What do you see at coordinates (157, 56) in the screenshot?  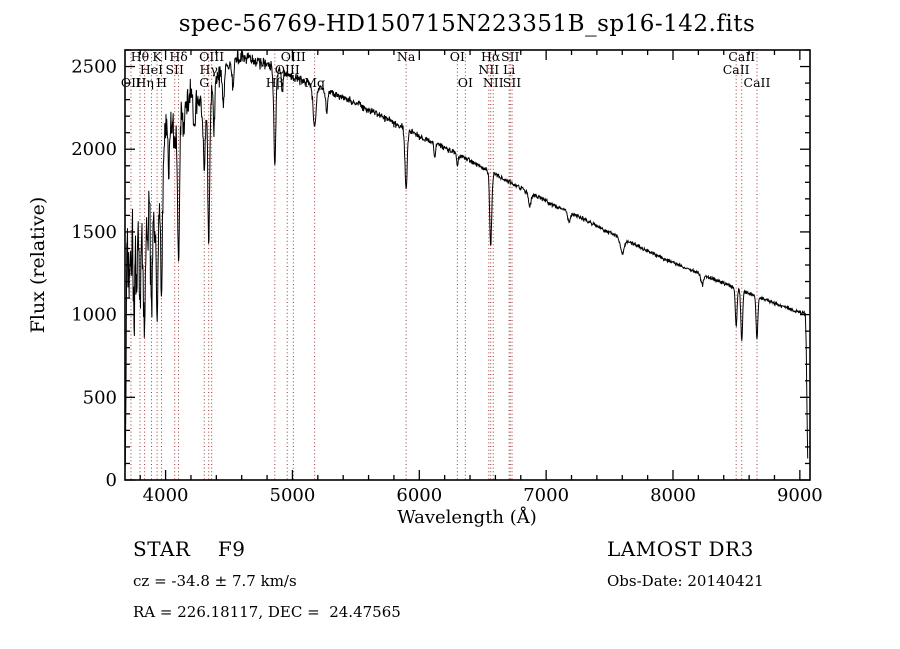 I see `line-label-K: K` at bounding box center [157, 56].